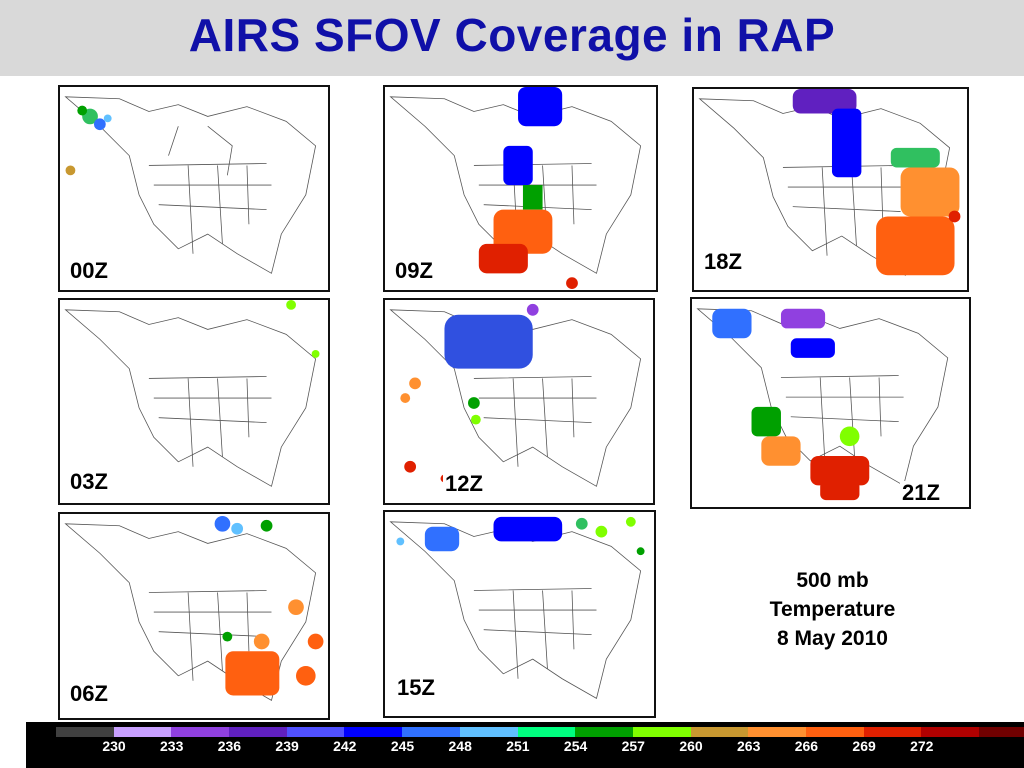 Image resolution: width=1024 pixels, height=768 pixels. I want to click on colorbar-tick-label: 266, so click(806, 746).